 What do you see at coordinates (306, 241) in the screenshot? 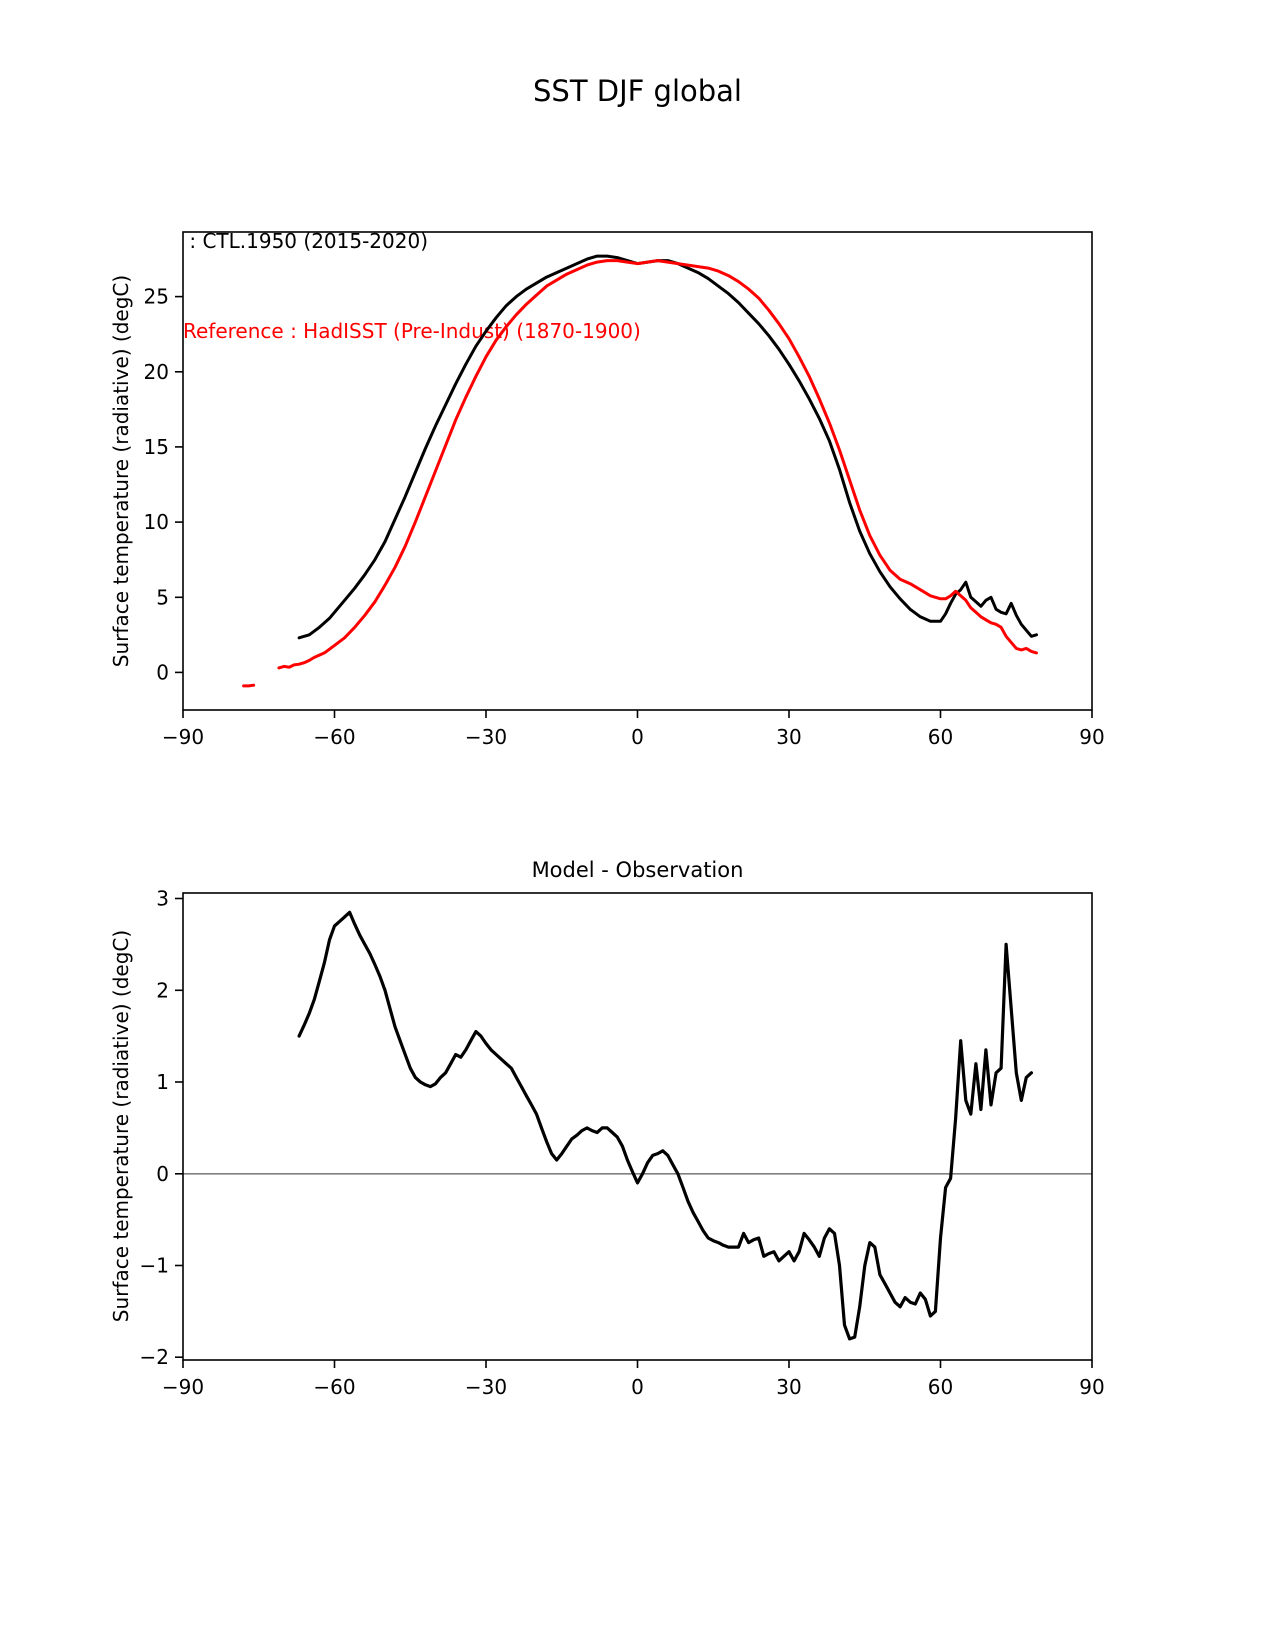
I see `legend-model-label: : CTL.1950 (2015-2020)` at bounding box center [306, 241].